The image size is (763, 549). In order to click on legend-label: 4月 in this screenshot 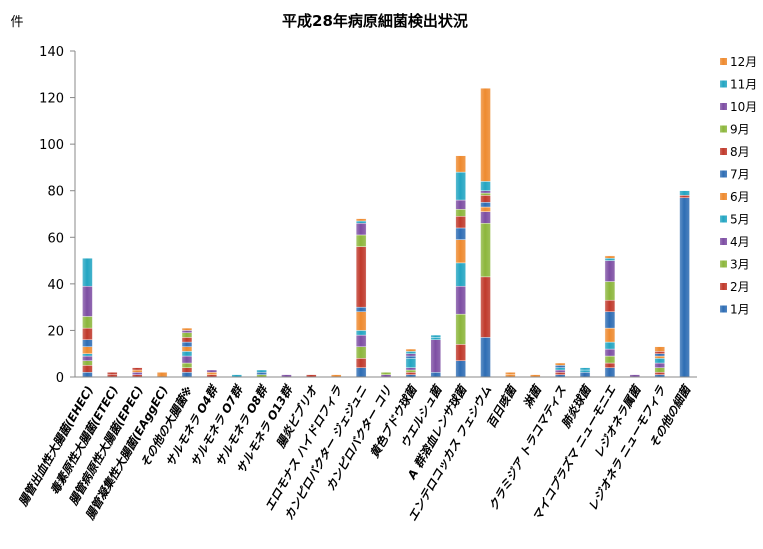, I will do `click(740, 242)`.